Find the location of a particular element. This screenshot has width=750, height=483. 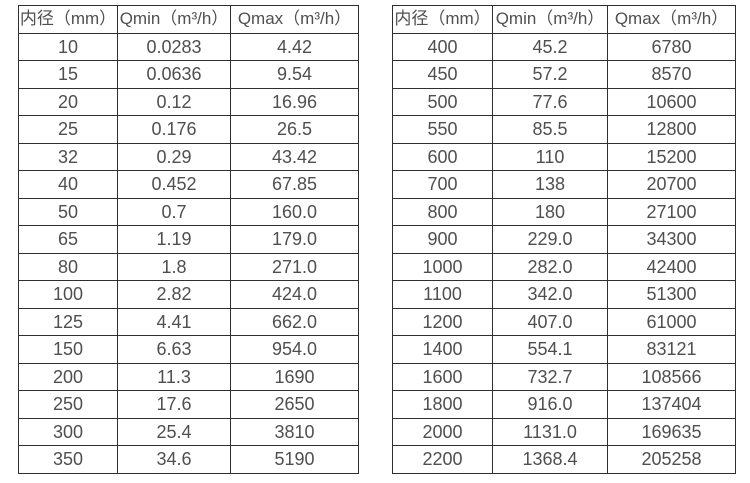

table-row: 15 0.0636 9.54 is located at coordinates (188, 74).